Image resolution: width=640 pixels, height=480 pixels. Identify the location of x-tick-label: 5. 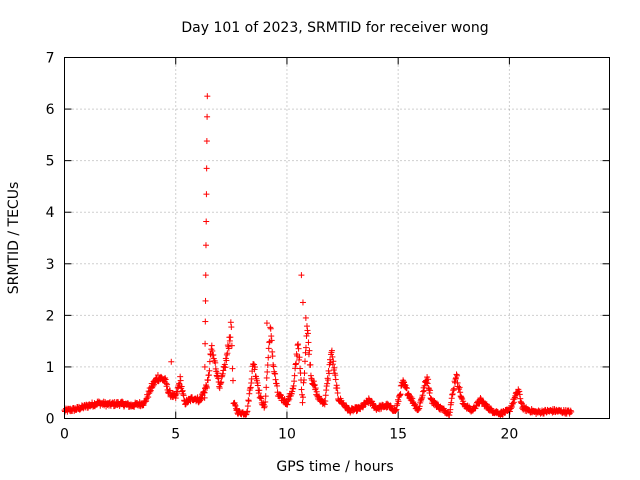
(175, 435).